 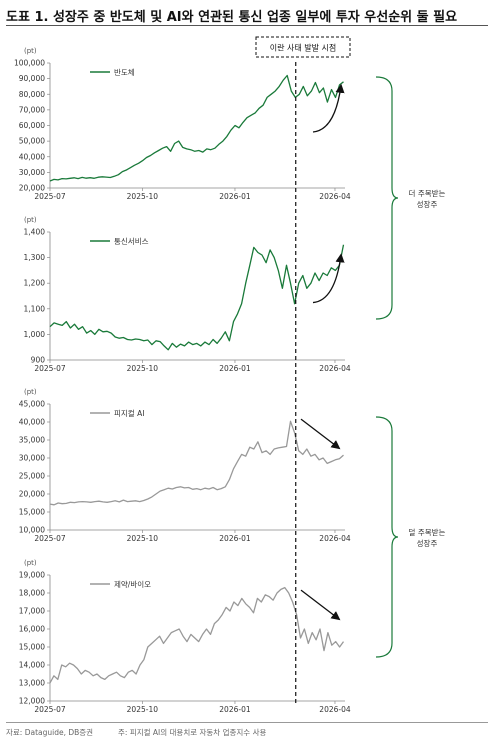 What do you see at coordinates (38, 360) in the screenshot?
I see `y-tick-label: 900` at bounding box center [38, 360].